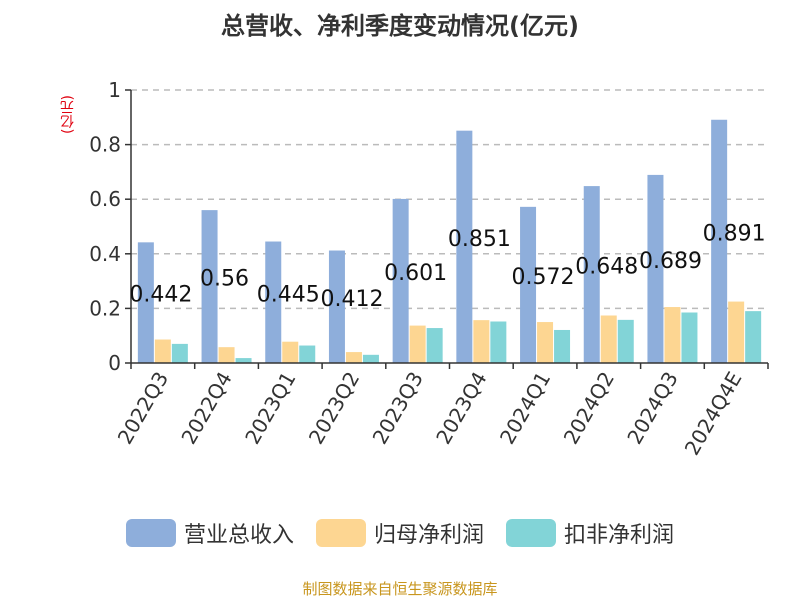  Describe the element at coordinates (652, 408) in the screenshot. I see `x-tick-label: 2024Q3` at that location.